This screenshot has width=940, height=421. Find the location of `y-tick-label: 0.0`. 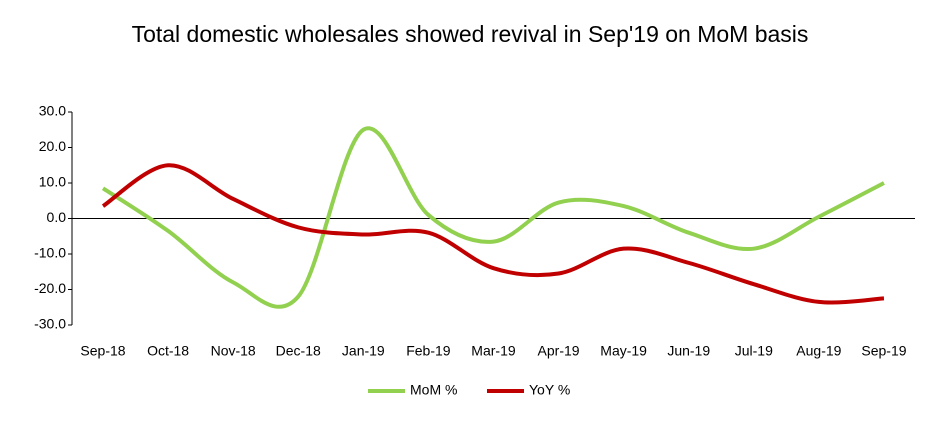

y-tick-label: 0.0 is located at coordinates (57, 217).